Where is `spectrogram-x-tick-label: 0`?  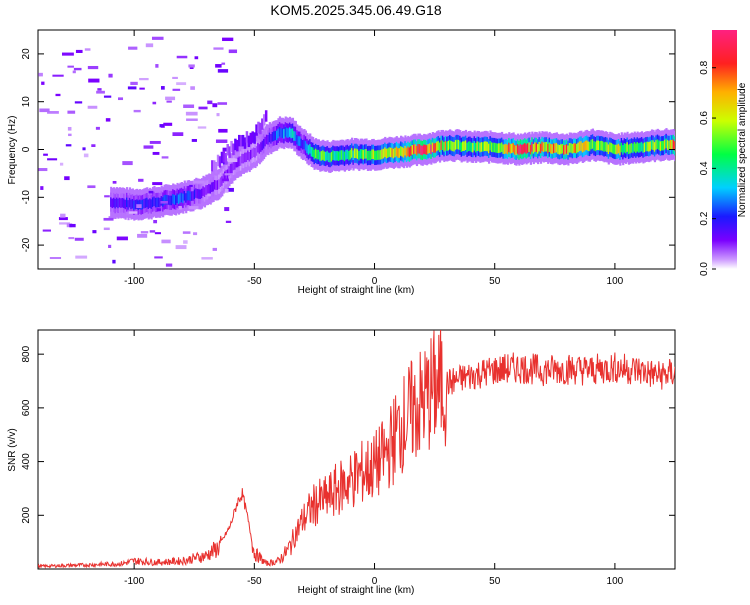
spectrogram-x-tick-label: 0 is located at coordinates (375, 281).